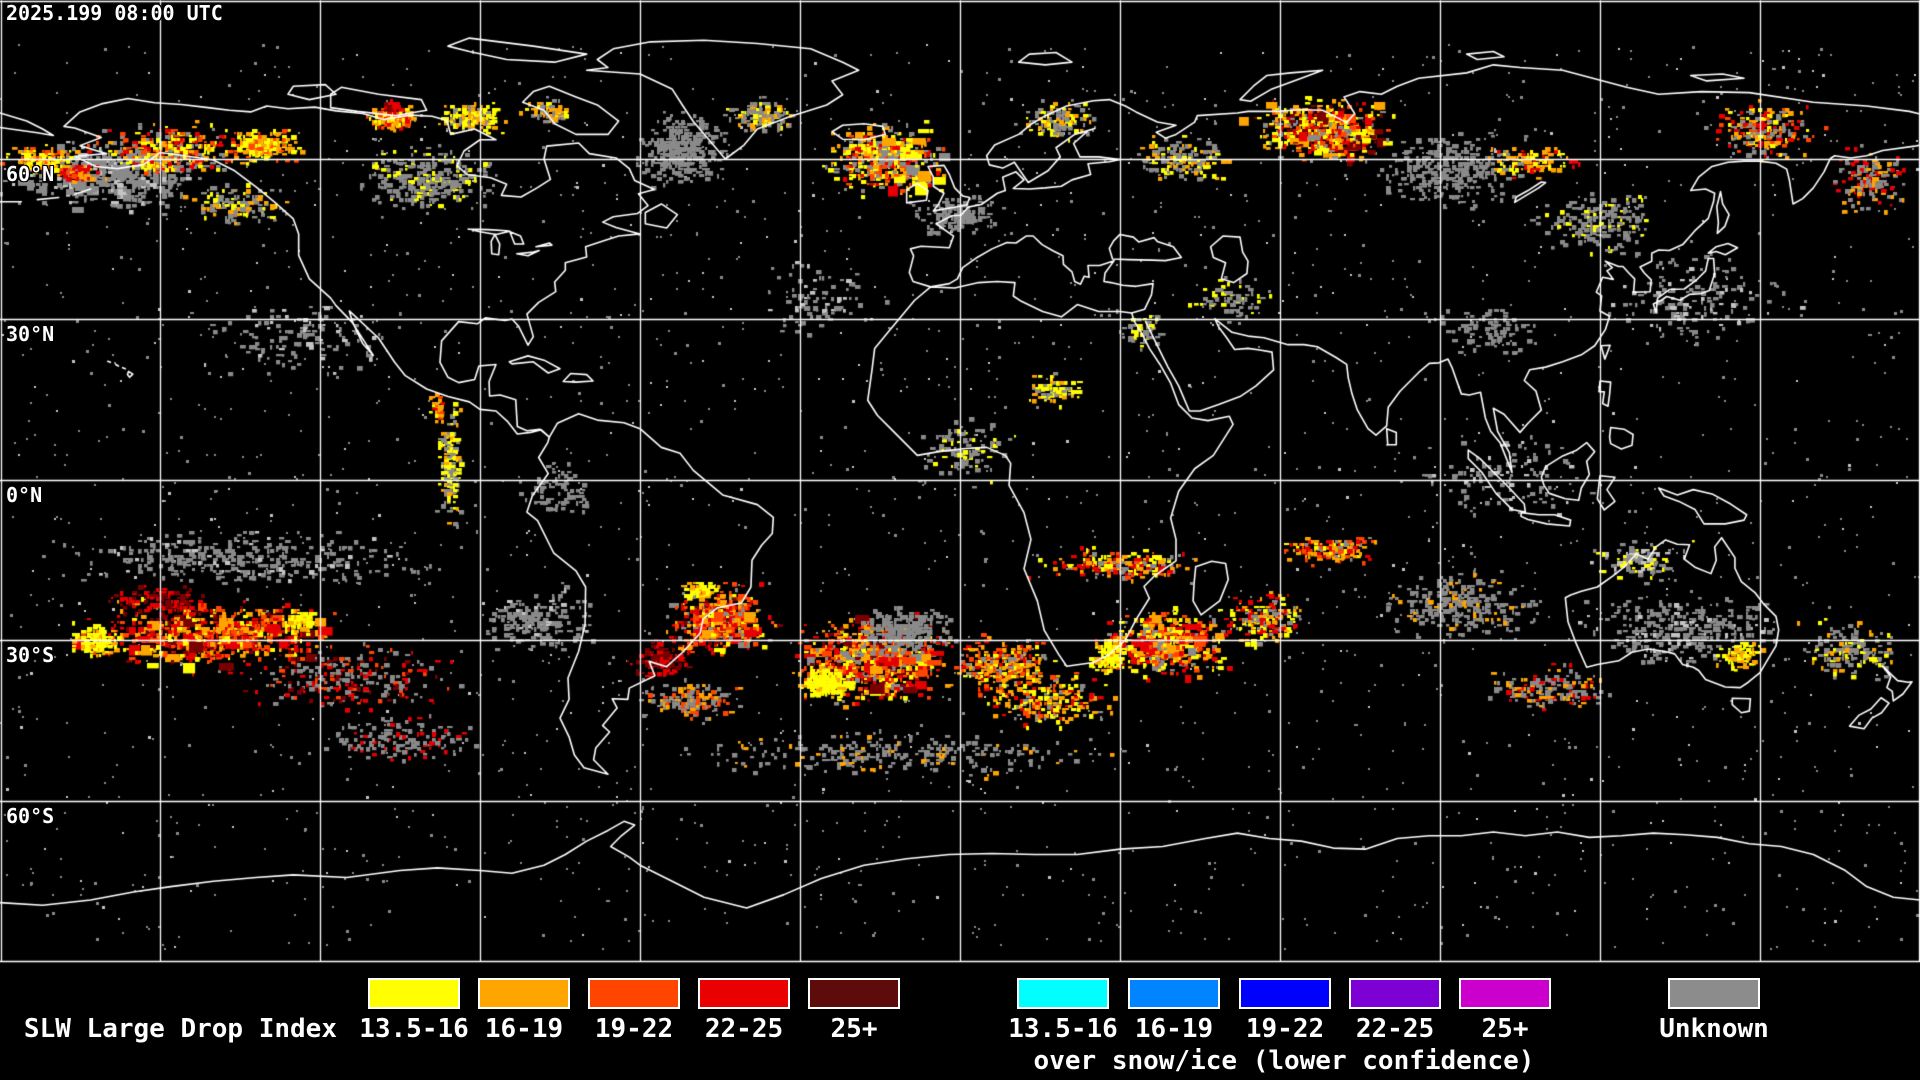 This screenshot has height=1080, width=1920. I want to click on legend-label-snowice-25plus: 25+, so click(1505, 1029).